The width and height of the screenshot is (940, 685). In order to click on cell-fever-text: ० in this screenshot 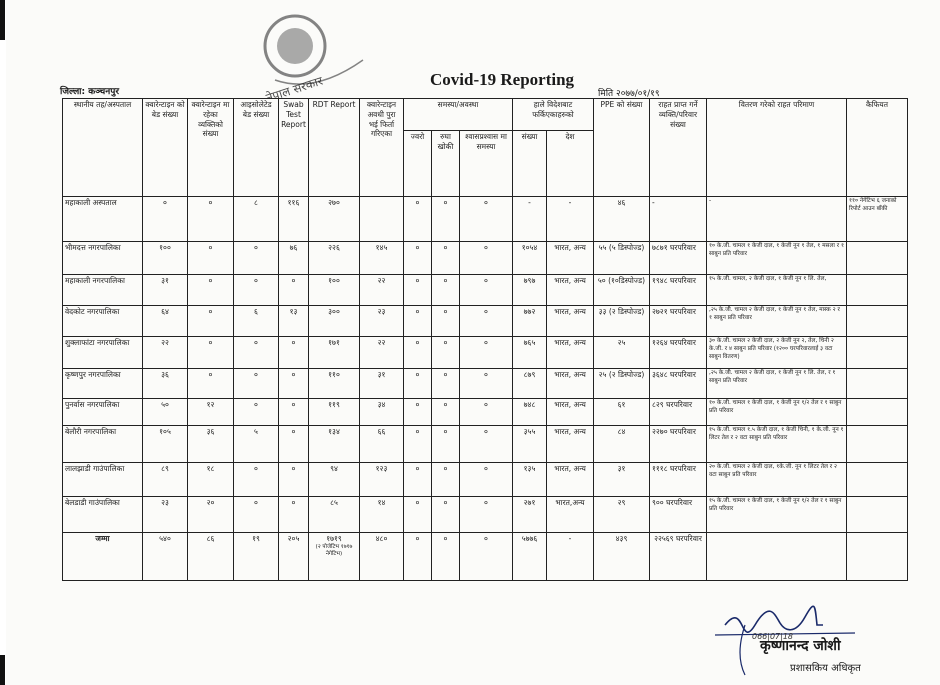, I will do `click(417, 502)`.